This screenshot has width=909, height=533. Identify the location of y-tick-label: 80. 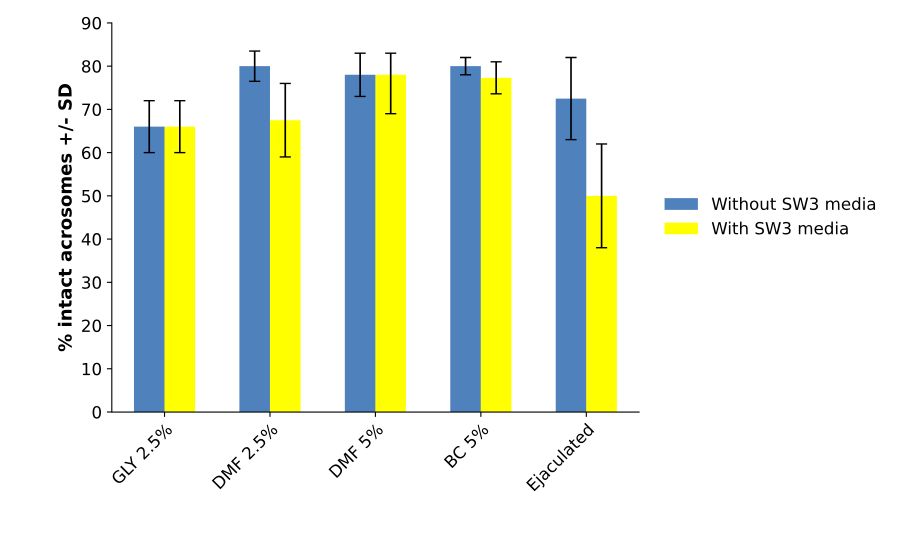
(91, 66).